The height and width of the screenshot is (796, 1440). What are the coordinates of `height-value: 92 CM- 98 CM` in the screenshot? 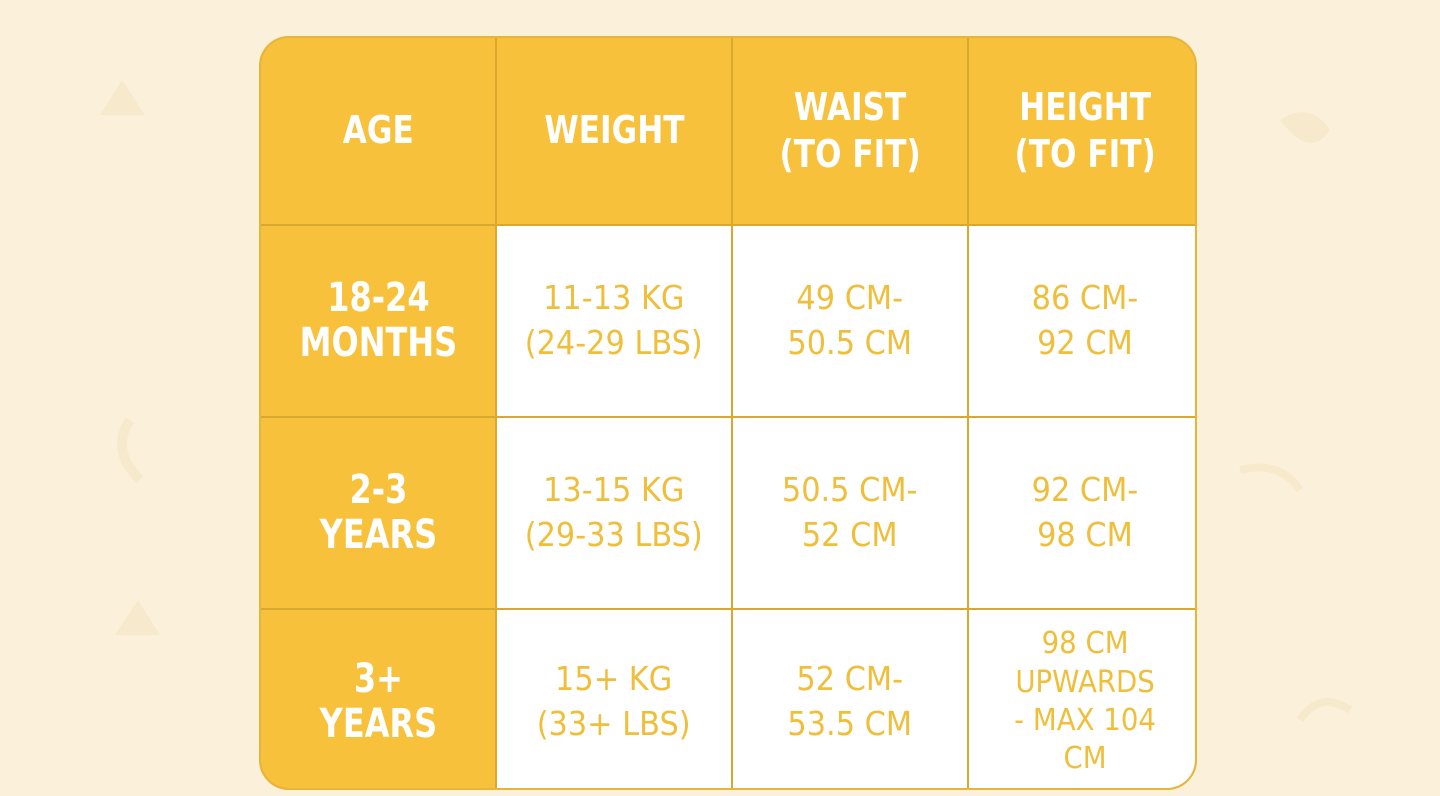 It's located at (1085, 512).